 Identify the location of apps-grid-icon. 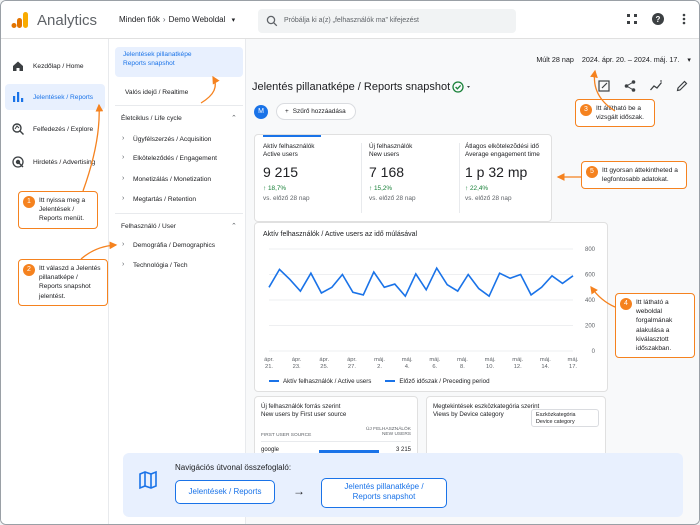
(632, 19).